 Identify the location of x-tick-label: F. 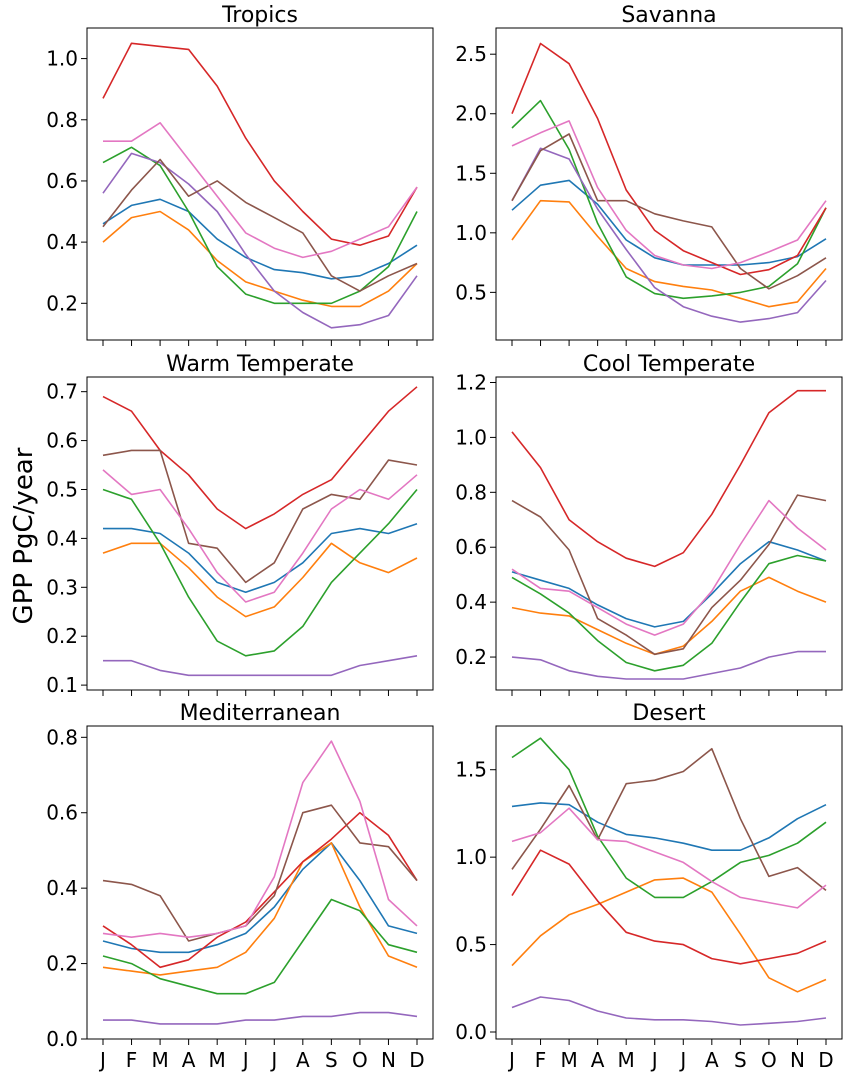
(132, 1060).